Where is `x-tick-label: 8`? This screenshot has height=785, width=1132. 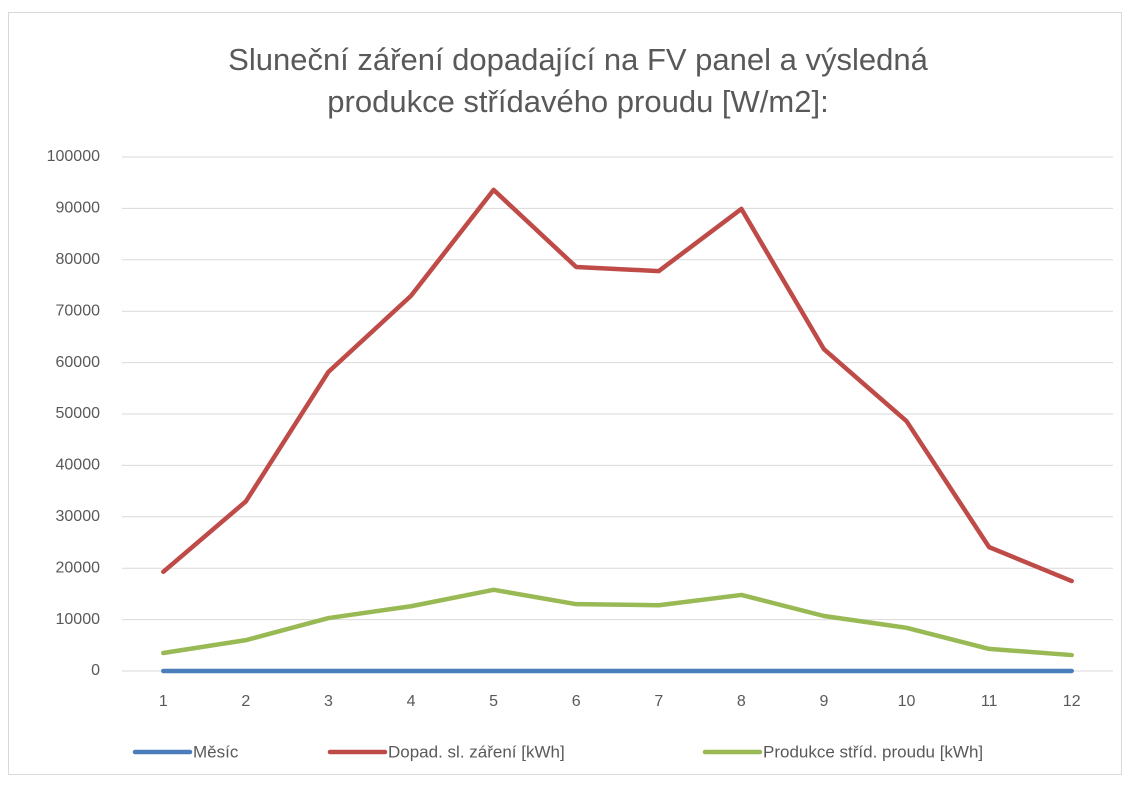
x-tick-label: 8 is located at coordinates (741, 701).